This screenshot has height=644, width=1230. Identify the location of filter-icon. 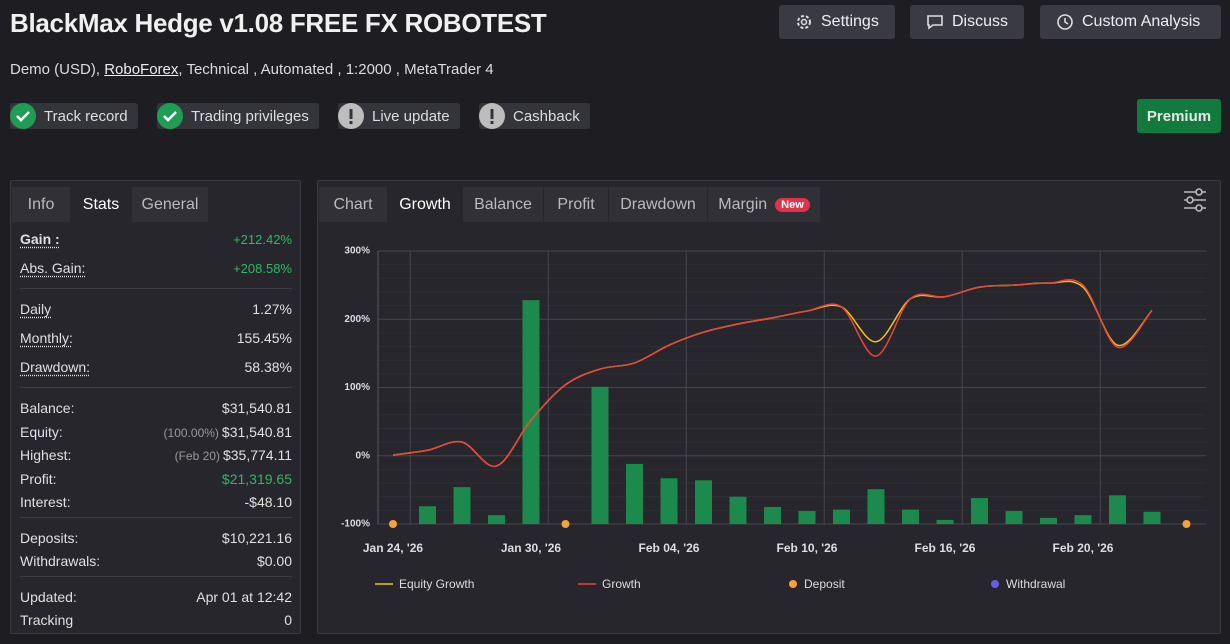
(1195, 200).